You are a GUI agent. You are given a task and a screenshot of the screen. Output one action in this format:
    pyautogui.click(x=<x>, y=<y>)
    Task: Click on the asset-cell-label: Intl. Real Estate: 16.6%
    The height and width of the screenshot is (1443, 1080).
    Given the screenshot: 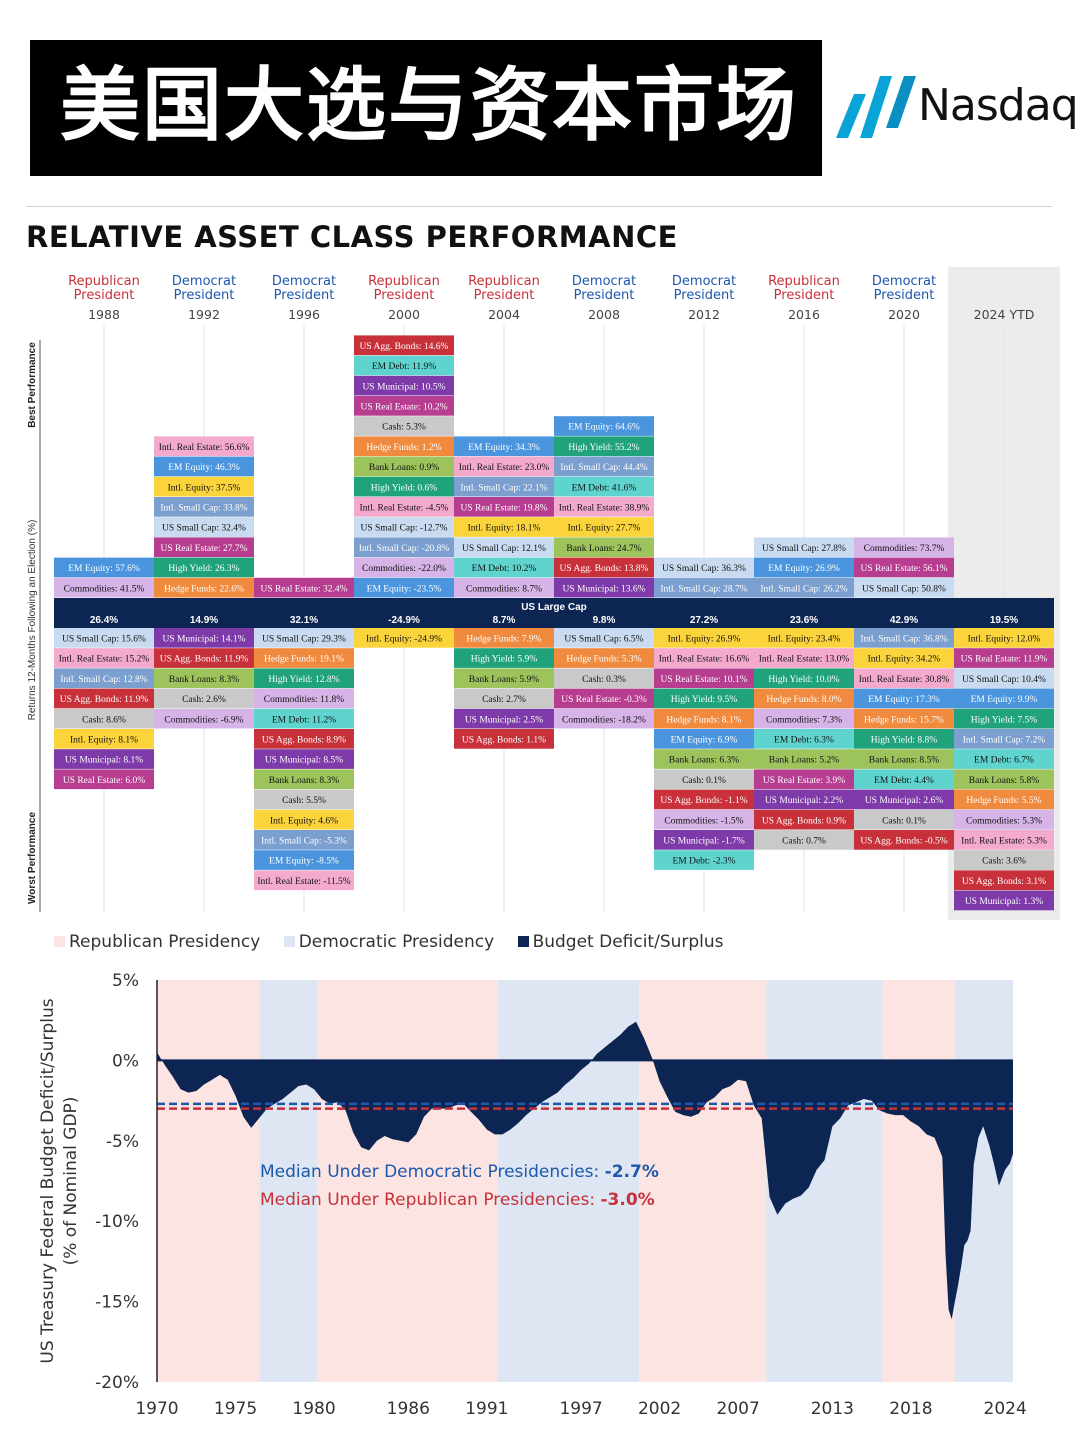 What is the action you would take?
    pyautogui.click(x=704, y=660)
    